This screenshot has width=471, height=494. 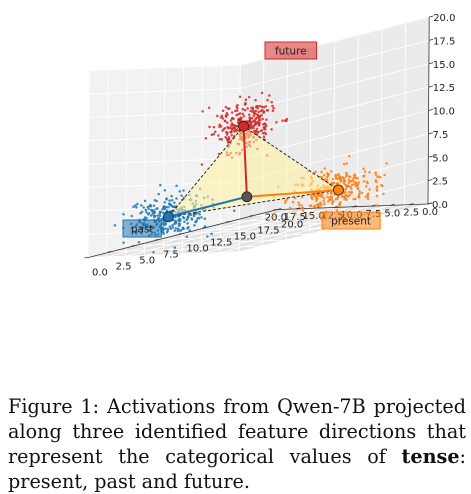 I want to click on z-tick-label: 0.0, so click(x=440, y=205).